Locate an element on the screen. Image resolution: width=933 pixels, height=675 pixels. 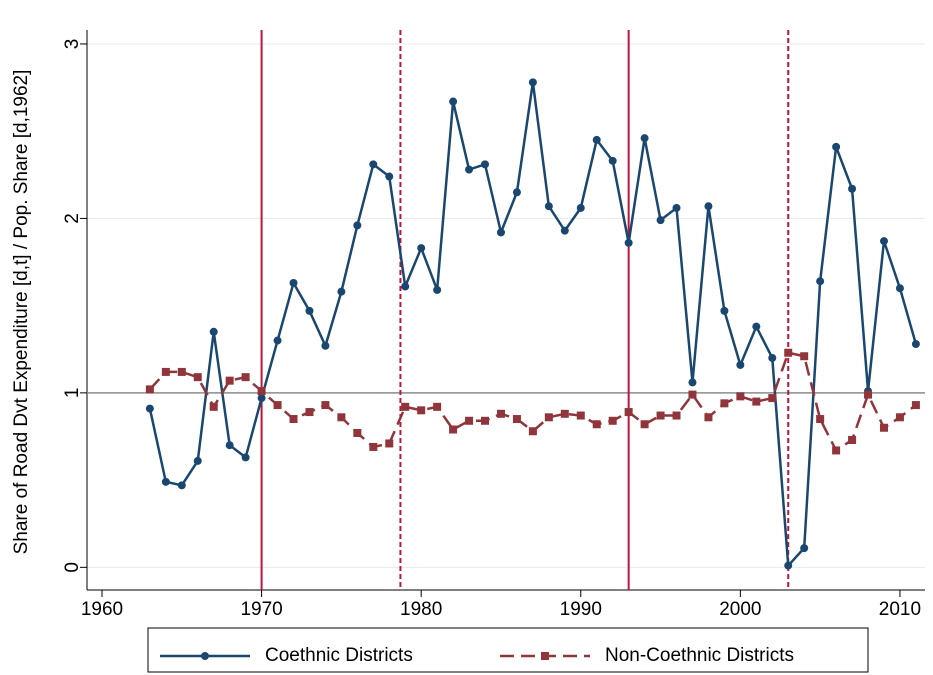
x-tick-label: 1960 is located at coordinates (102, 609).